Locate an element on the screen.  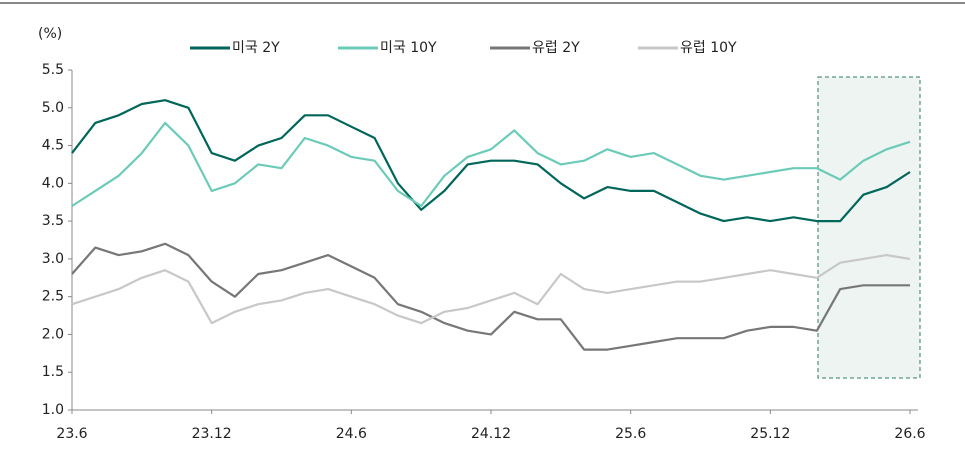
legend-label: 미국 10Y is located at coordinates (408, 48).